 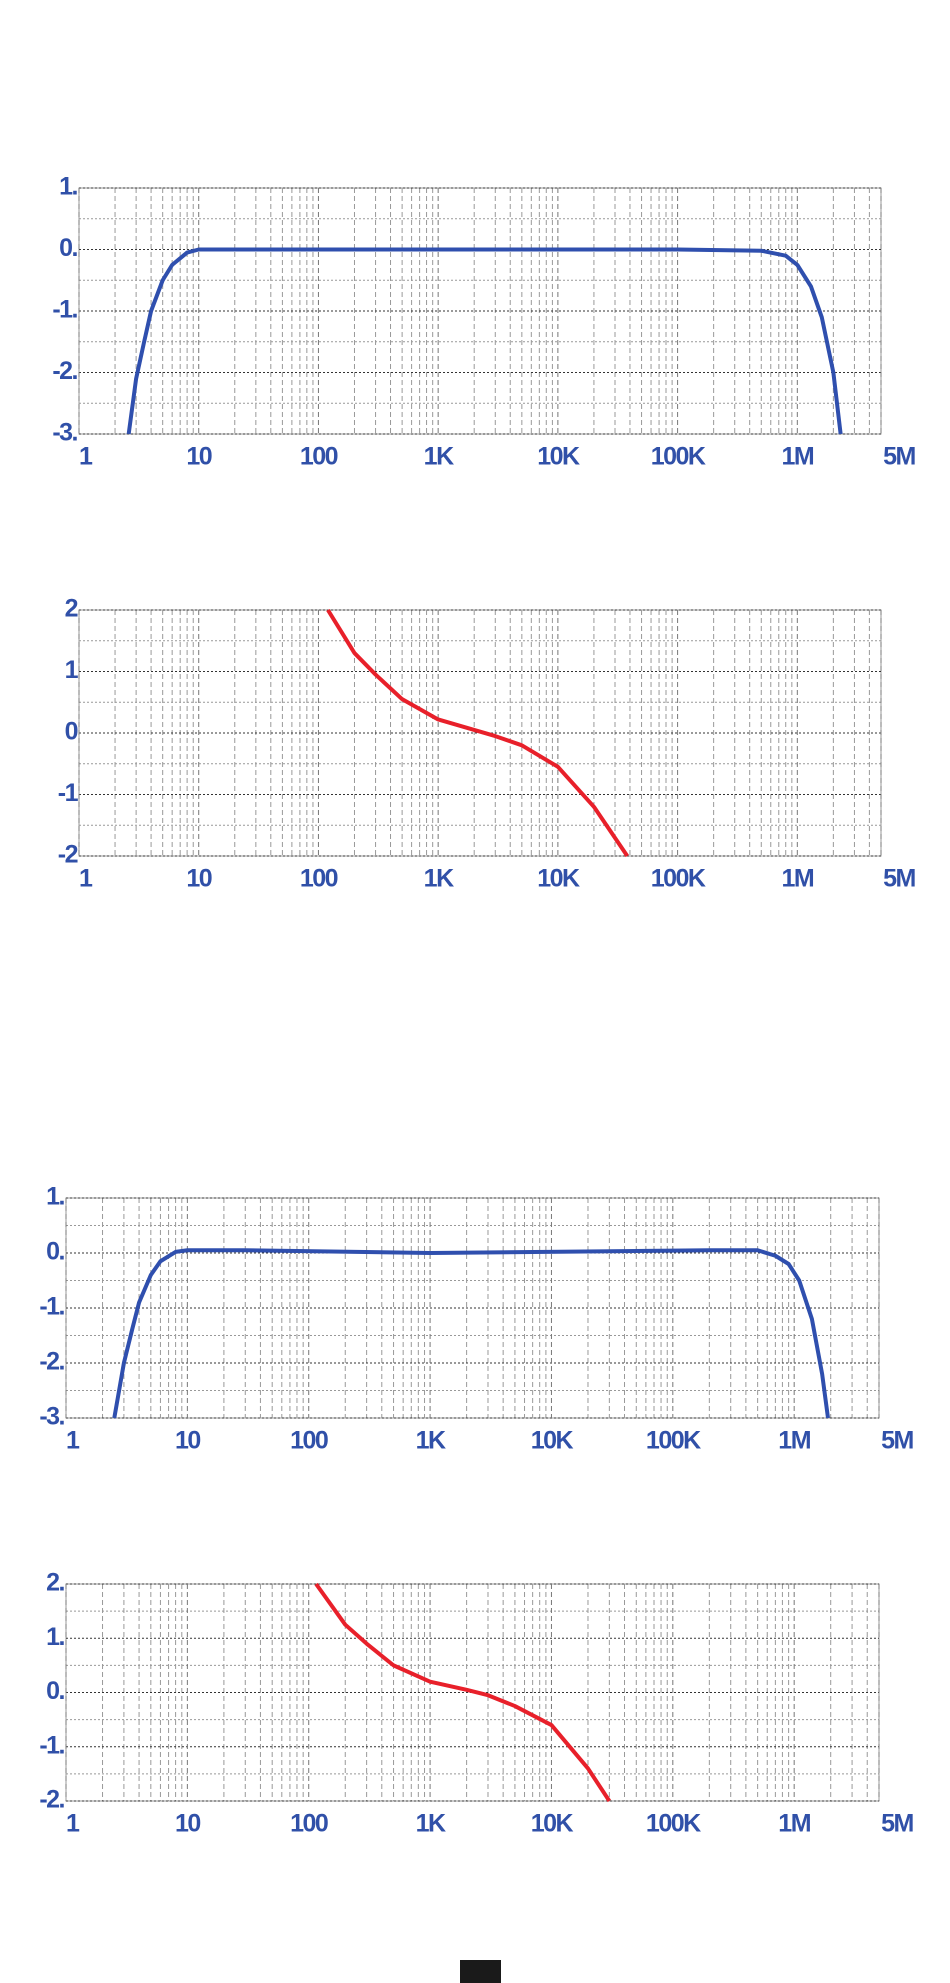 What do you see at coordinates (55, 1583) in the screenshot?
I see `y-tick-label: 2.` at bounding box center [55, 1583].